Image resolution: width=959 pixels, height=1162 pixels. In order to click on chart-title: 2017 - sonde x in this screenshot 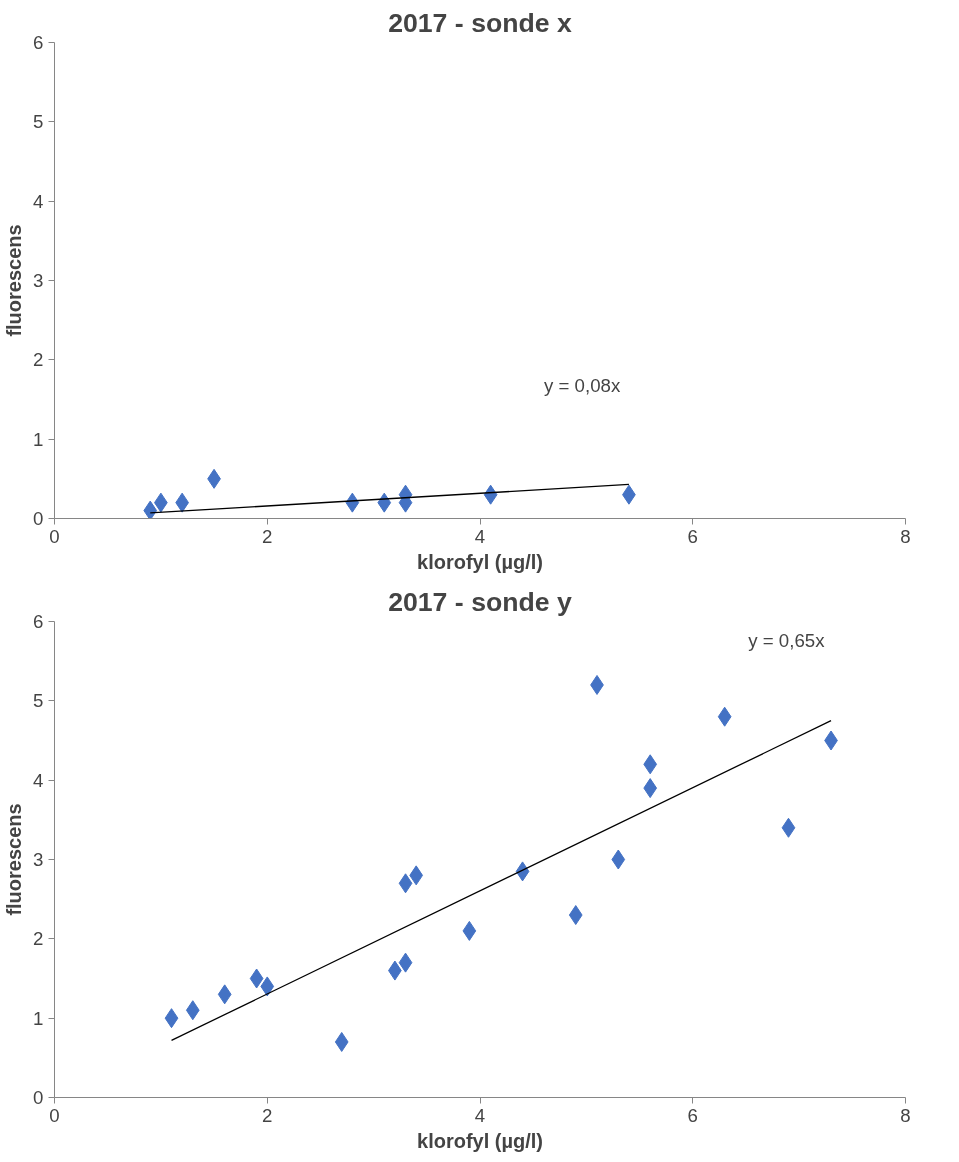, I will do `click(480, 22)`.